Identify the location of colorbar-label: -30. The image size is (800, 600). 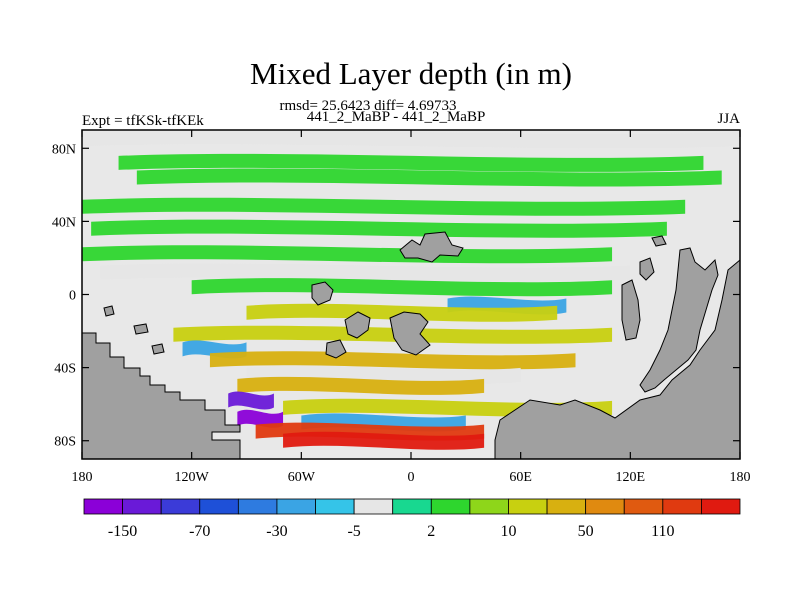
(276, 531).